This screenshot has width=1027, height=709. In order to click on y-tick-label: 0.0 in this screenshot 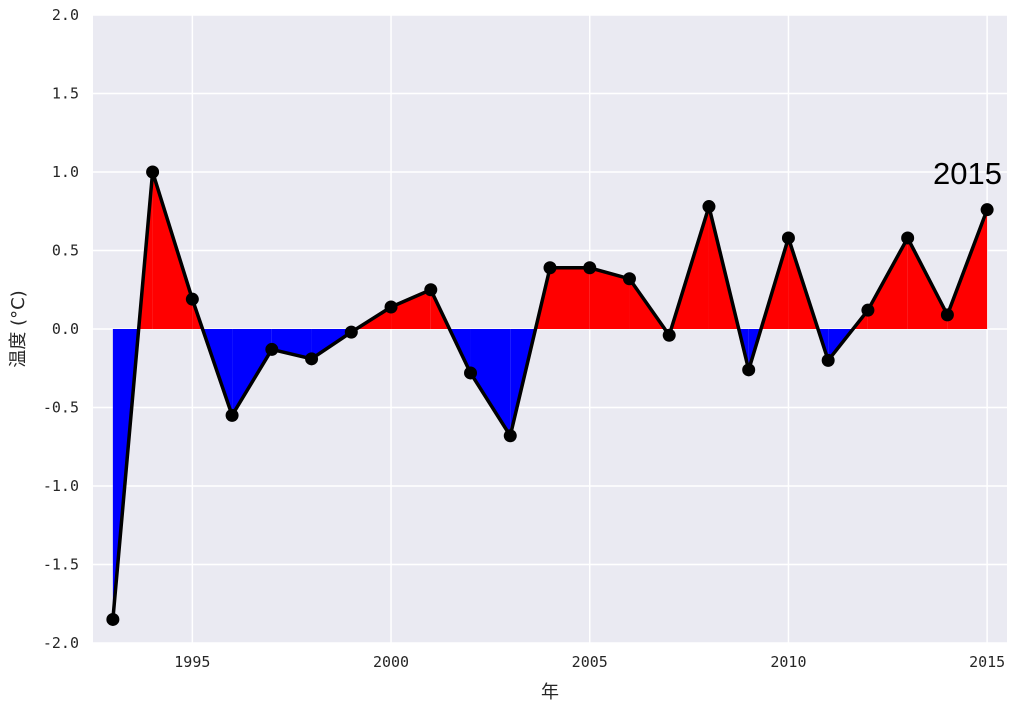, I will do `click(65, 329)`.